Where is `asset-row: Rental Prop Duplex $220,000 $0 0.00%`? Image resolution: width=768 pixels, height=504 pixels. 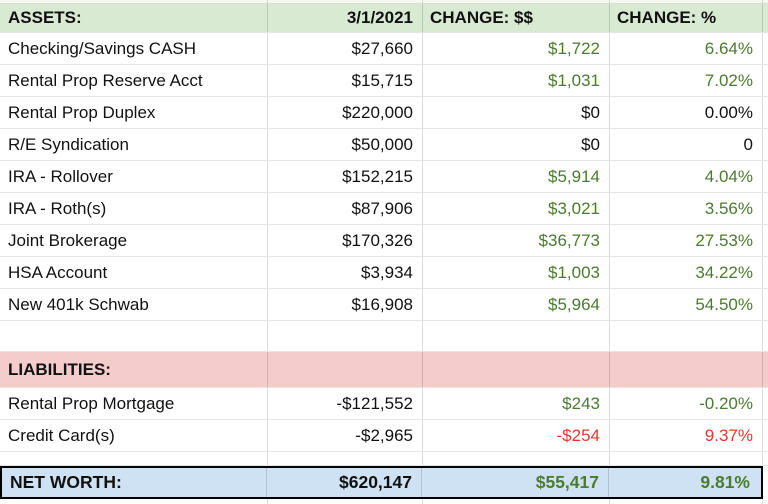
asset-row: Rental Prop Duplex $220,000 $0 0.00% is located at coordinates (384, 113).